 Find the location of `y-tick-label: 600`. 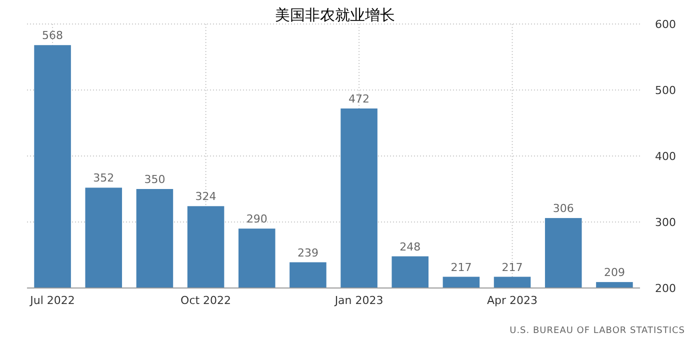

y-tick-label: 600 is located at coordinates (665, 24).